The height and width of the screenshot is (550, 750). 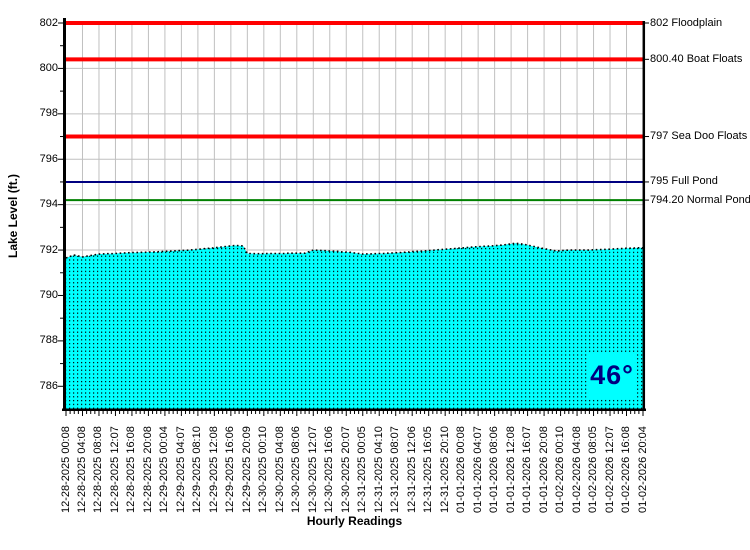 What do you see at coordinates (98, 469) in the screenshot?
I see `x-tick-label: 12-28-2025 08:08` at bounding box center [98, 469].